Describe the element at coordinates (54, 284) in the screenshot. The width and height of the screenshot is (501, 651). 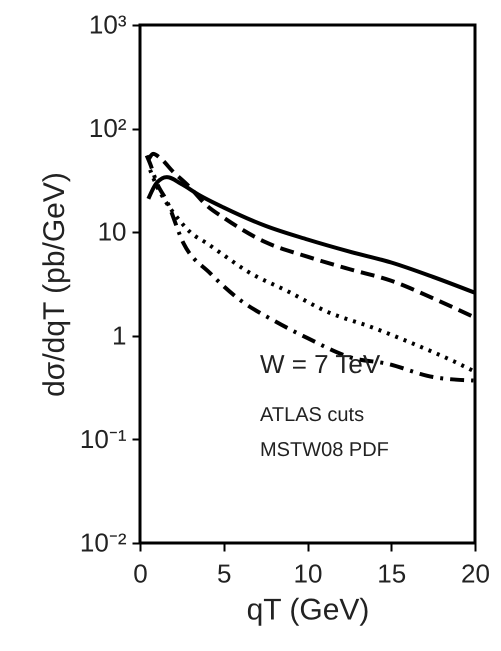
I see `y-axis-title: dσ/dqT (pb/GeV)` at that location.